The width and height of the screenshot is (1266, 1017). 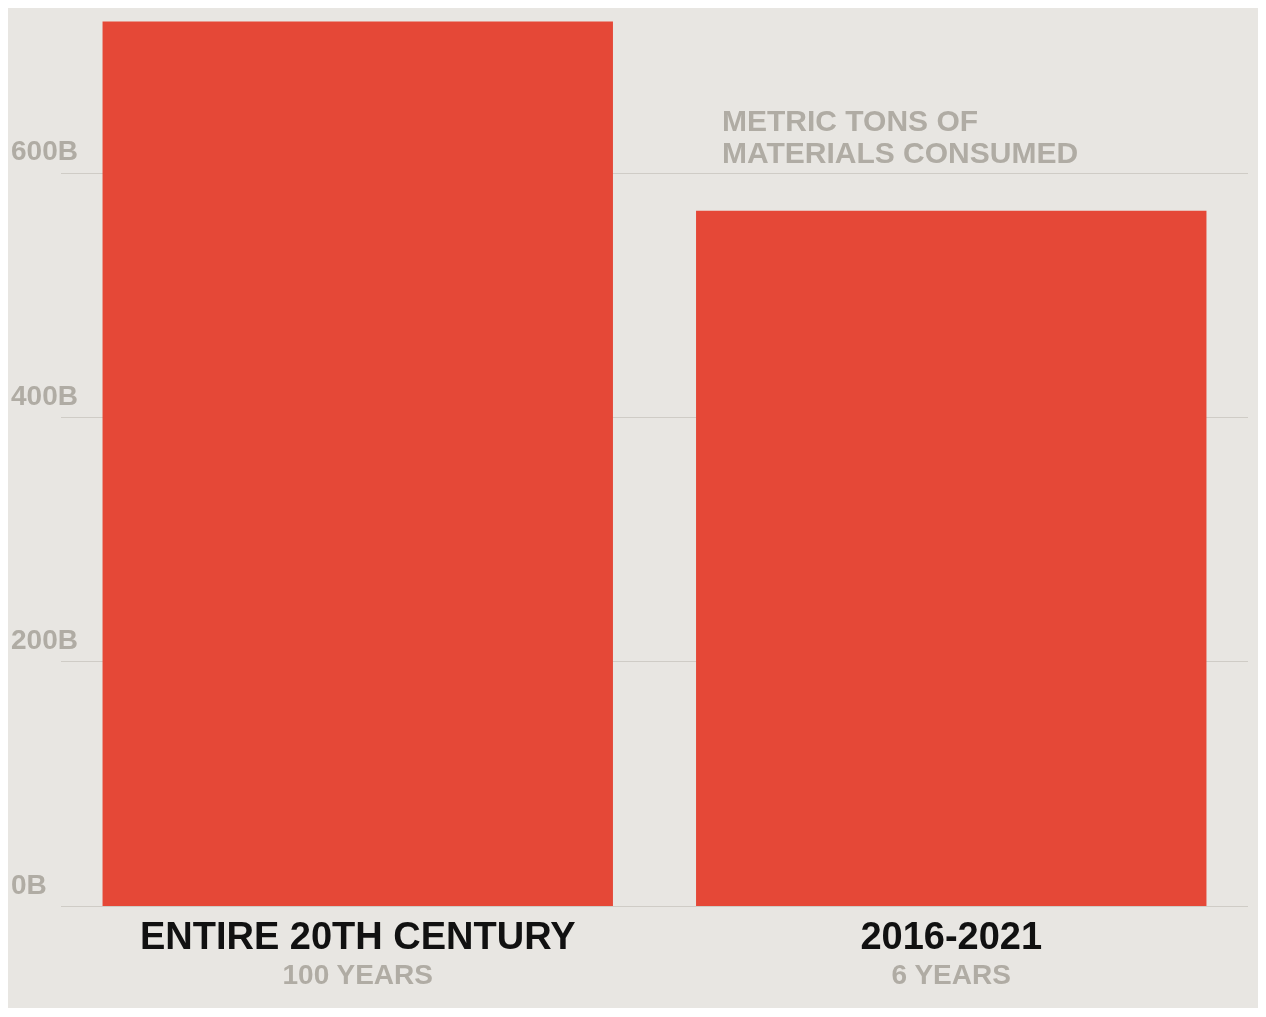 I want to click on y-tick-label: 200B, so click(x=44, y=640).